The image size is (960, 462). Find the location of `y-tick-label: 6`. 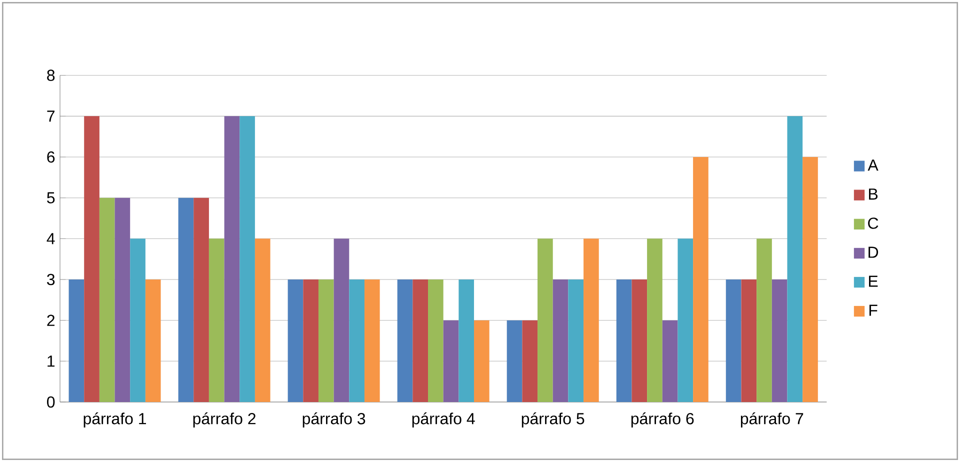

y-tick-label: 6 is located at coordinates (51, 157).